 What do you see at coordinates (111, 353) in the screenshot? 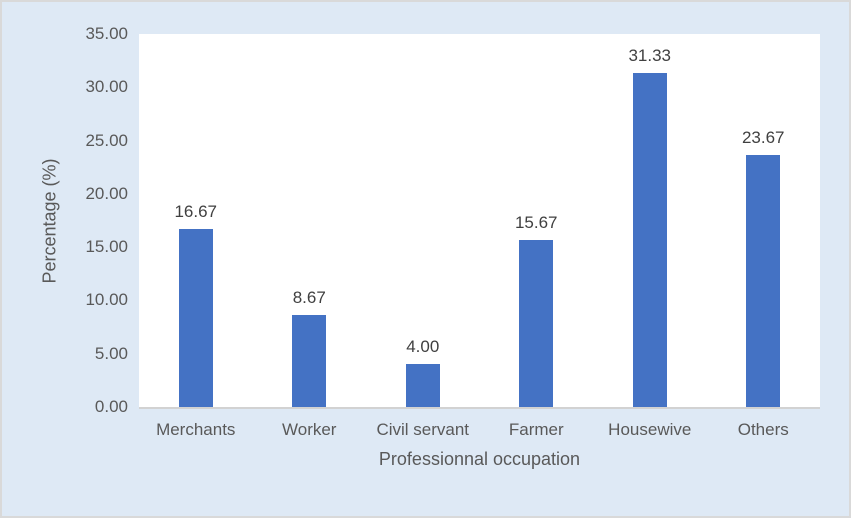
I see `y-axis-tick-label: 5.00` at bounding box center [111, 353].